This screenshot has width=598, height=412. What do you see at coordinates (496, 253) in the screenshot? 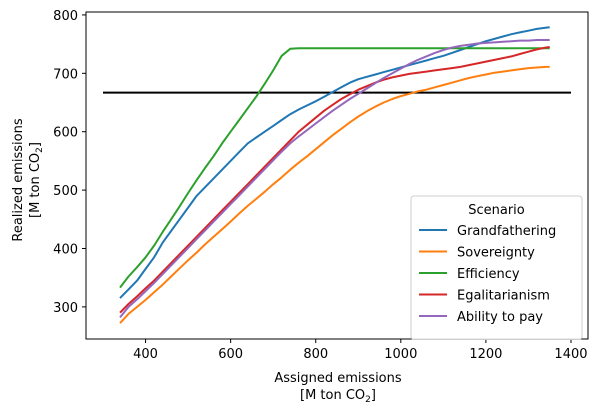
I see `legend-label-sovereignty: Sovereignty` at bounding box center [496, 253].